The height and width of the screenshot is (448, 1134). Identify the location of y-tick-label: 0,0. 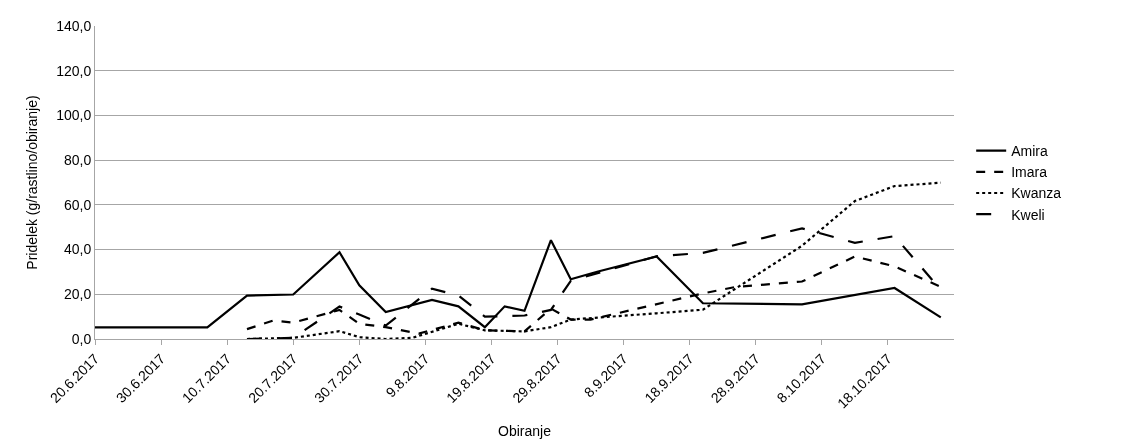
(81, 338).